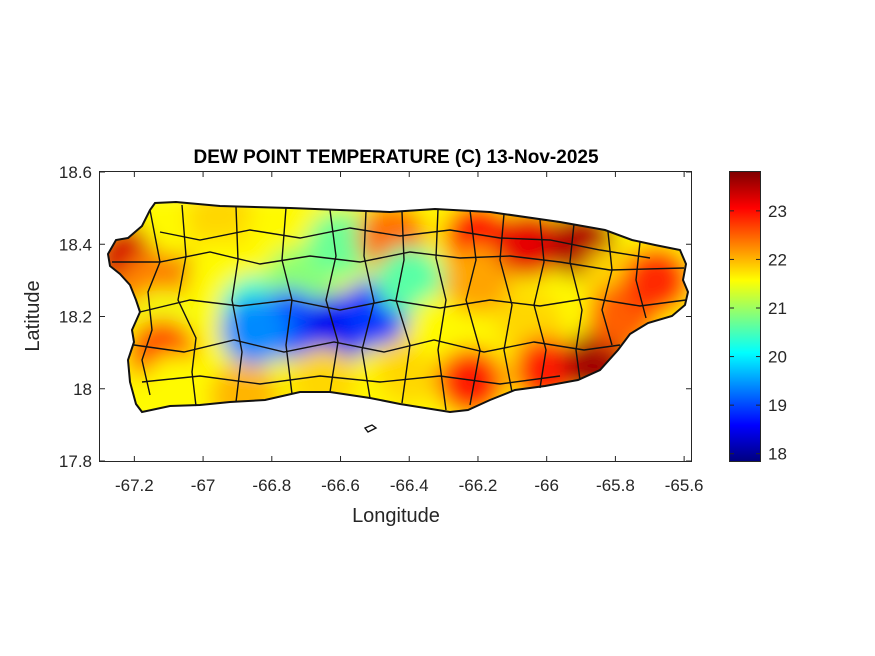  I want to click on x-tick-label: -65.8, so click(615, 485).